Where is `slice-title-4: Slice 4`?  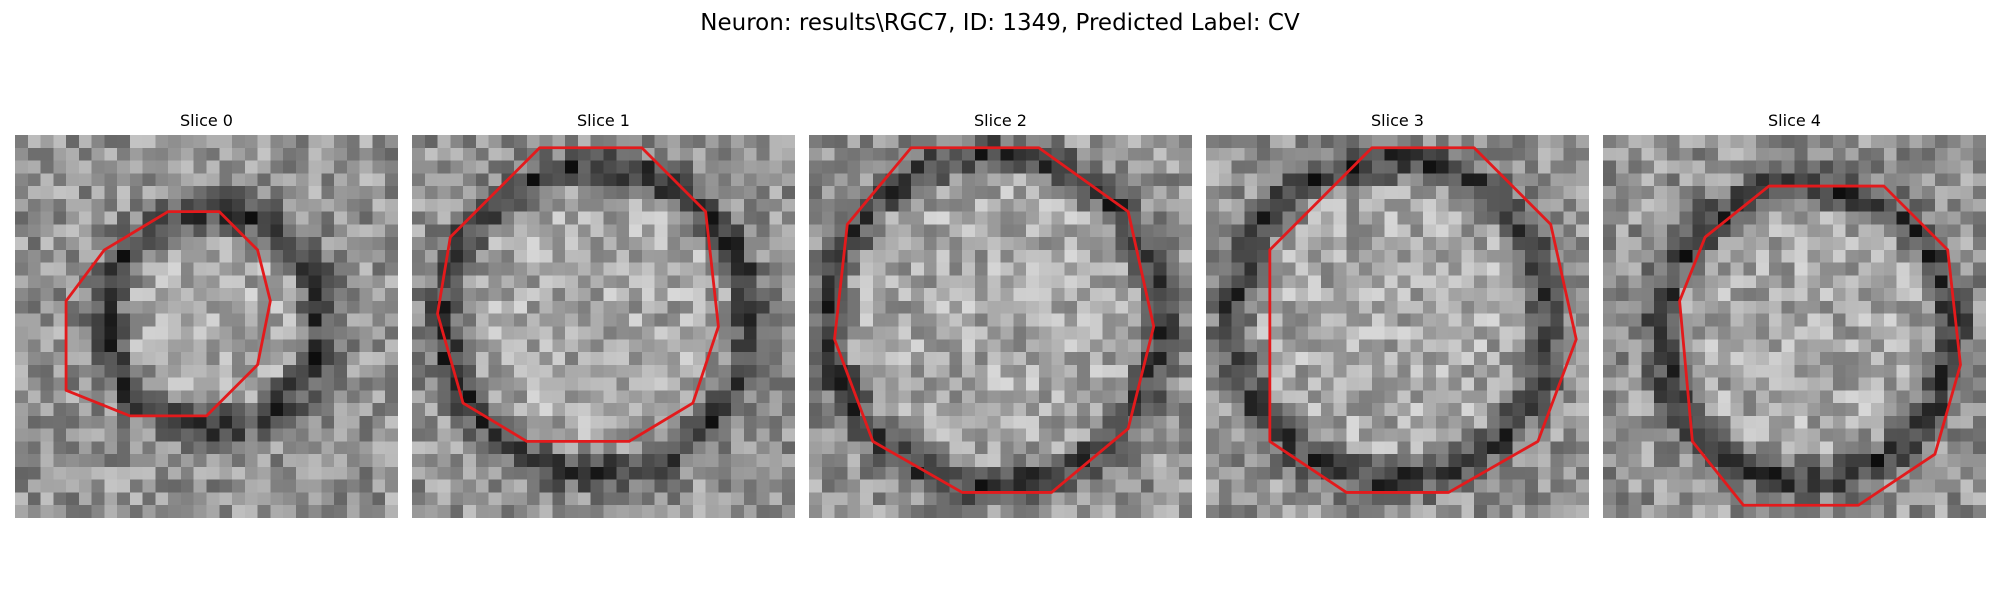 slice-title-4: Slice 4 is located at coordinates (1794, 120).